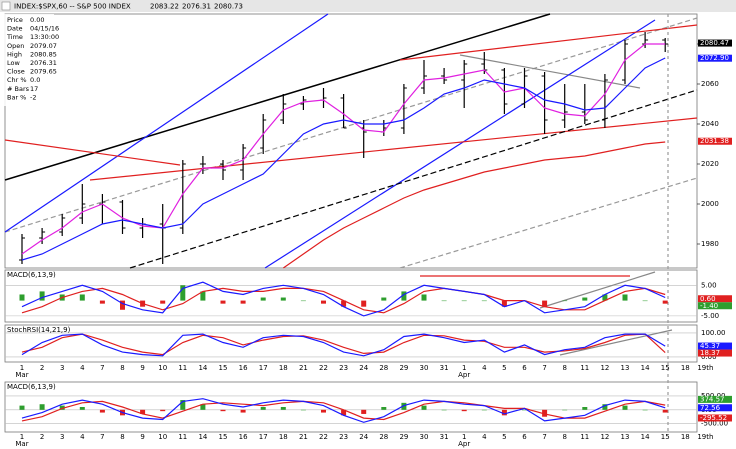  What do you see at coordinates (31, 275) in the screenshot?
I see `panel-title: MACD(6,13,9)` at bounding box center [31, 275].